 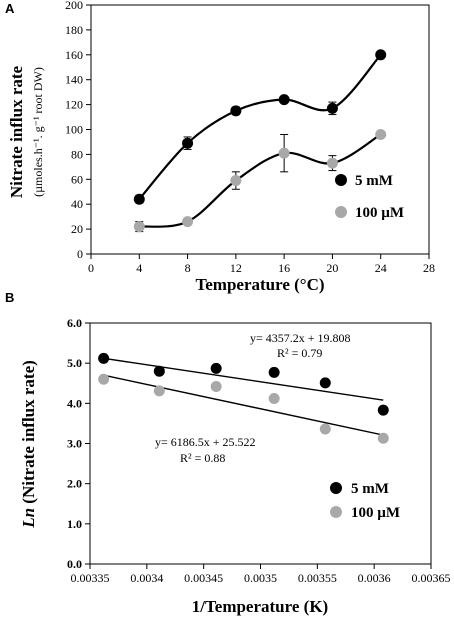 I want to click on panel-a-y-tick-label: 100, so click(x=74, y=130).